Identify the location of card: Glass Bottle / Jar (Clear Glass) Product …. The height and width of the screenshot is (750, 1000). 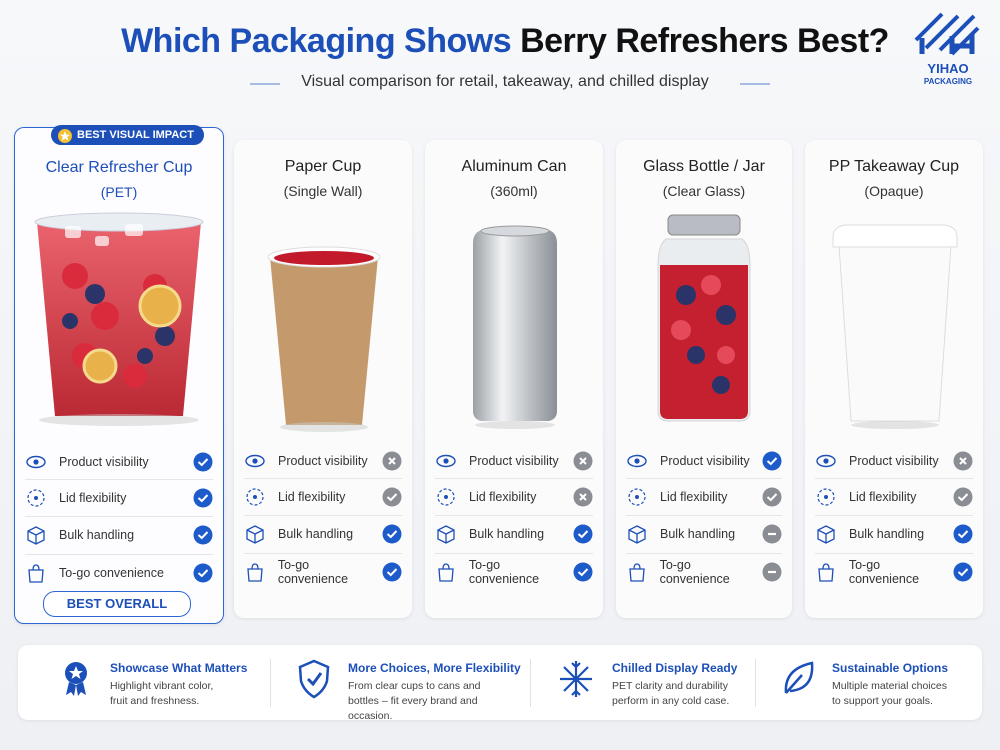
(704, 379).